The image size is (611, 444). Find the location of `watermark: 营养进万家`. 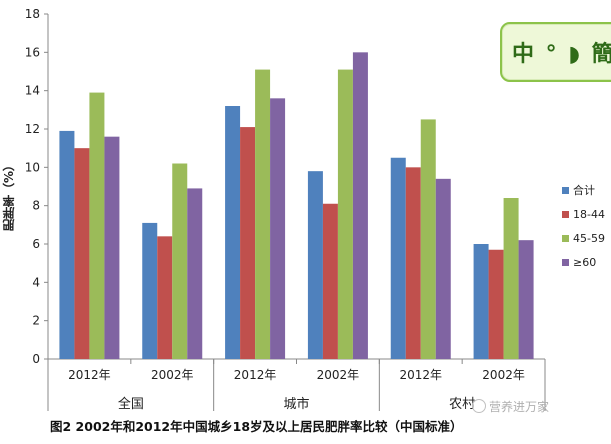

watermark: 营养进万家 is located at coordinates (510, 406).